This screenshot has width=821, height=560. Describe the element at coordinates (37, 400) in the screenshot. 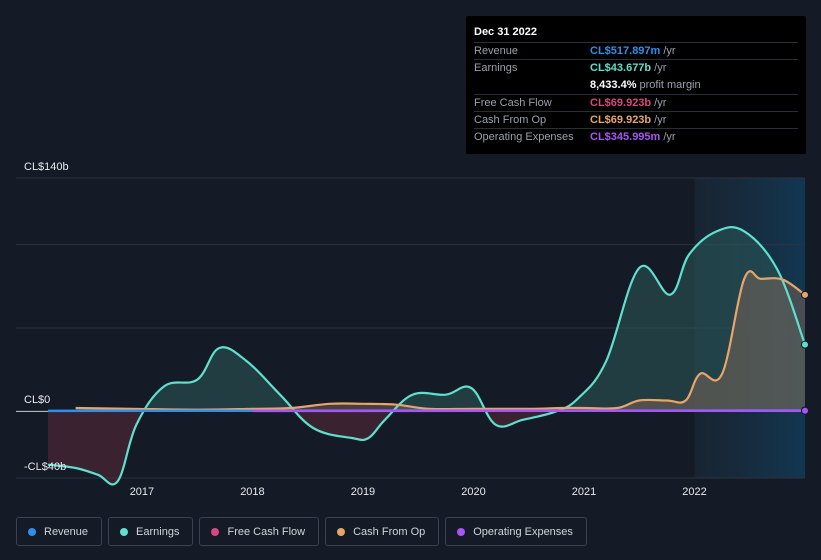

I see `y-label-zero: CL$0` at that location.